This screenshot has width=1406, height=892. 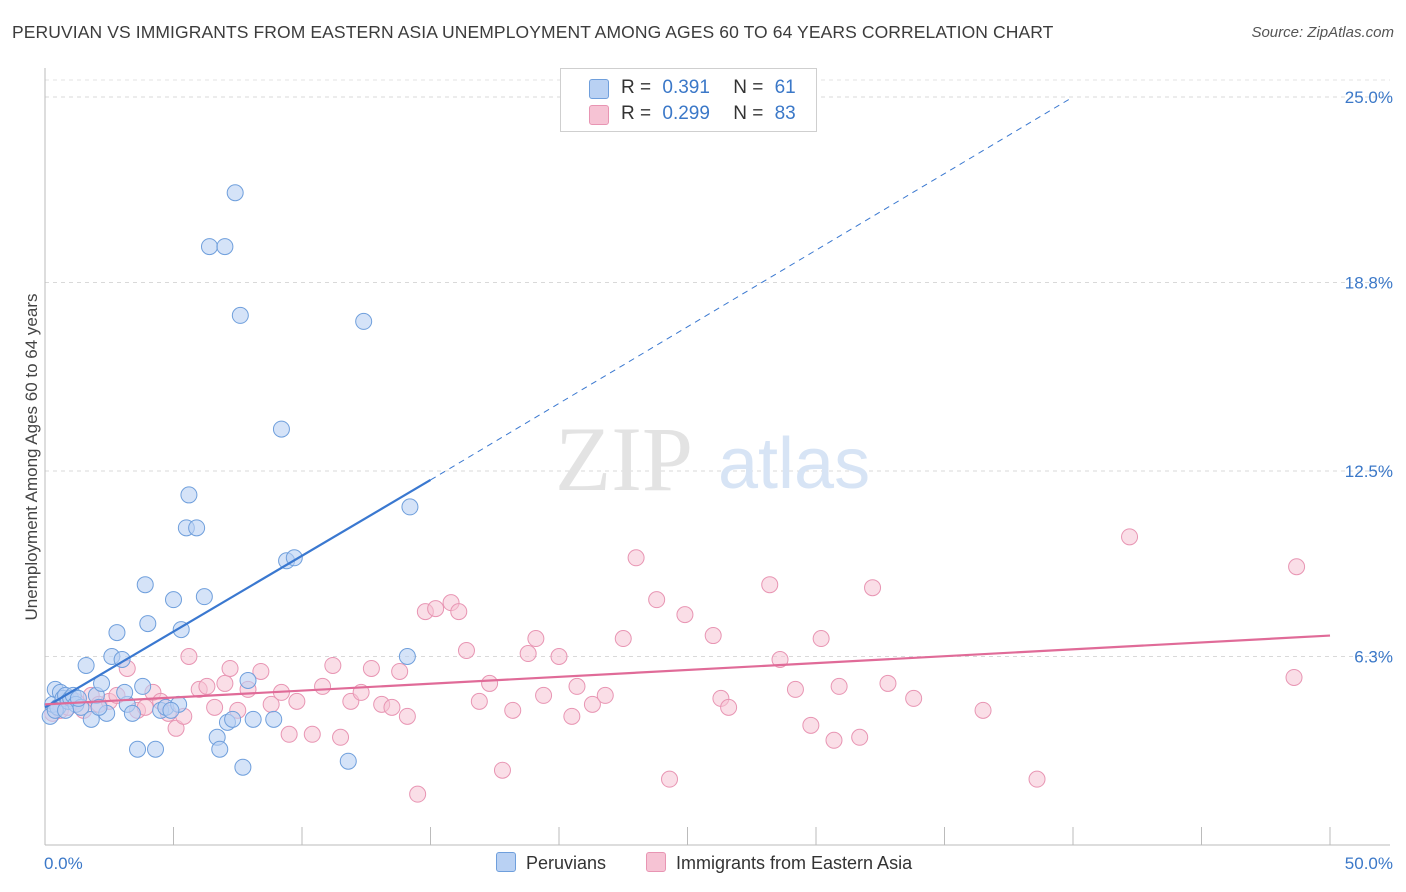 I want to click on bottom-legend-label: Immigrants from Eastern Asia, so click(x=794, y=863).